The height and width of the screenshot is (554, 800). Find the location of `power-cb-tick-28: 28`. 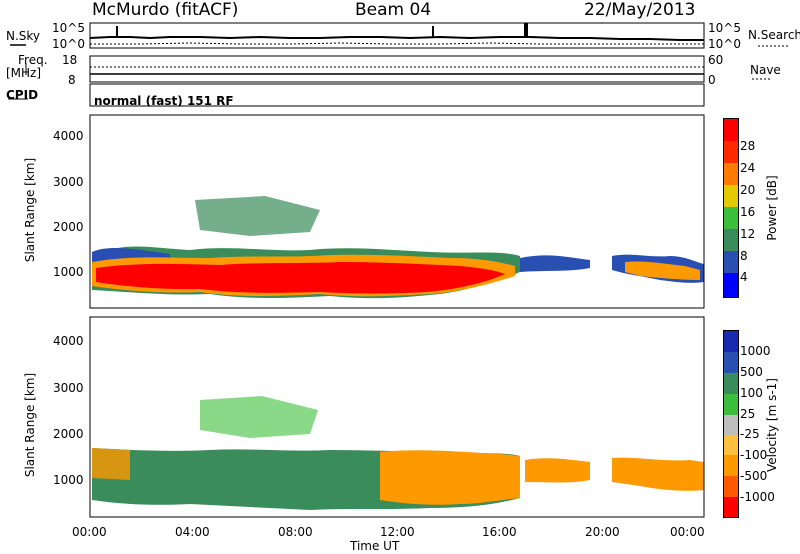

power-cb-tick-28: 28 is located at coordinates (748, 146).